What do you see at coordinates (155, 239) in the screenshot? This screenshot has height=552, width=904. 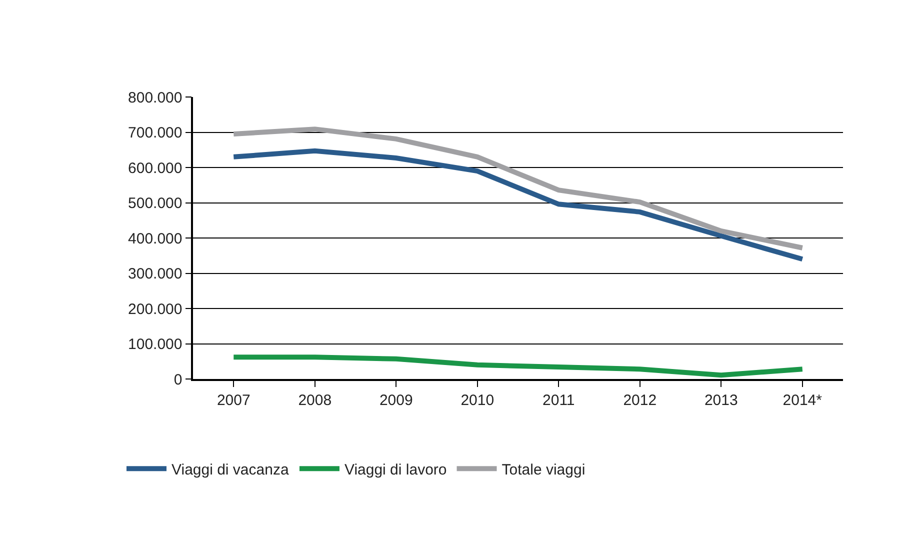 I see `y-tick-label: 400.000` at bounding box center [155, 239].